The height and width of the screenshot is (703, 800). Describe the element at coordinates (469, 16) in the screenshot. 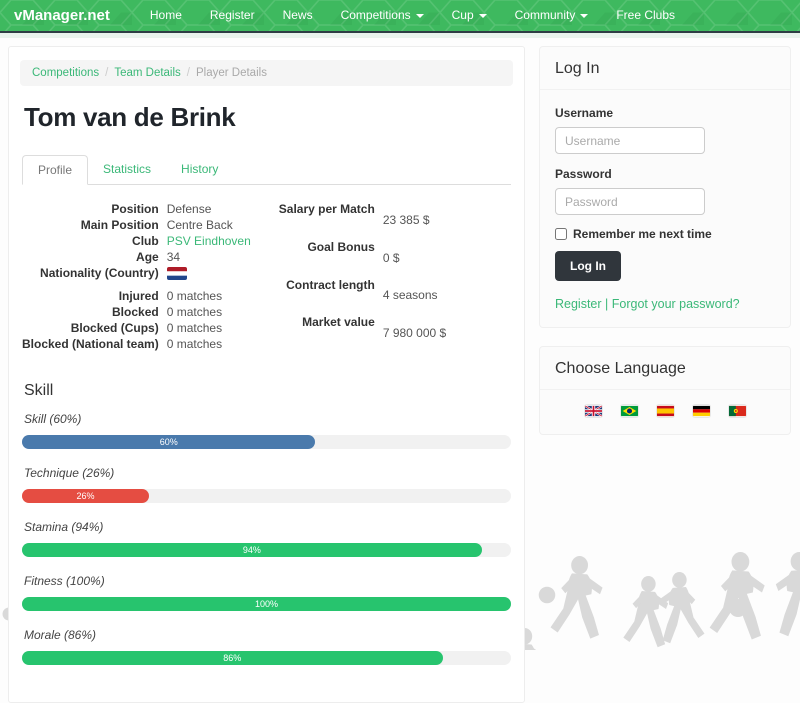

I see `nav-item-cup: Cup` at that location.